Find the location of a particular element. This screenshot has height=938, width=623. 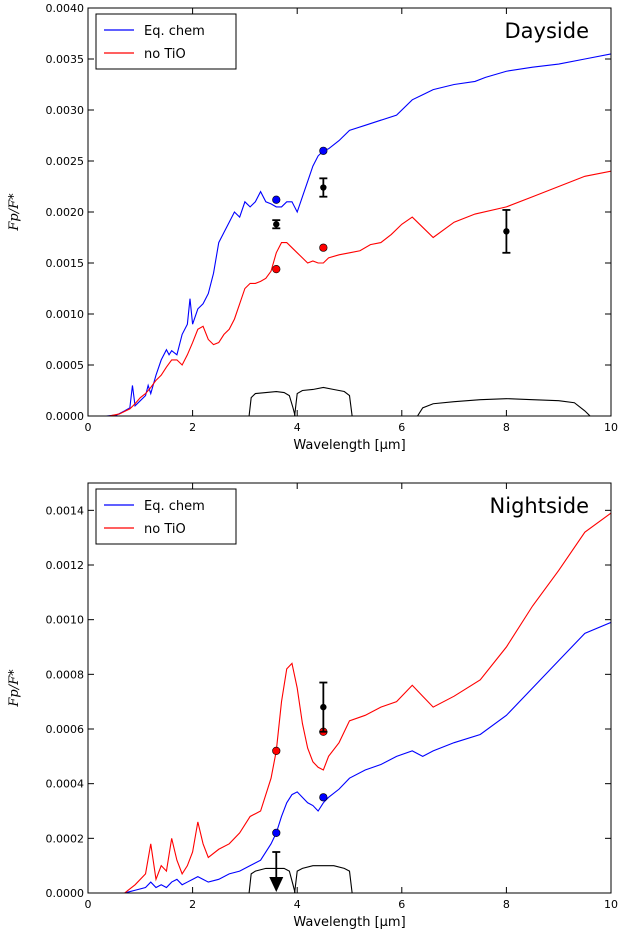

y-tick-label: 0.0004 is located at coordinates (65, 784).